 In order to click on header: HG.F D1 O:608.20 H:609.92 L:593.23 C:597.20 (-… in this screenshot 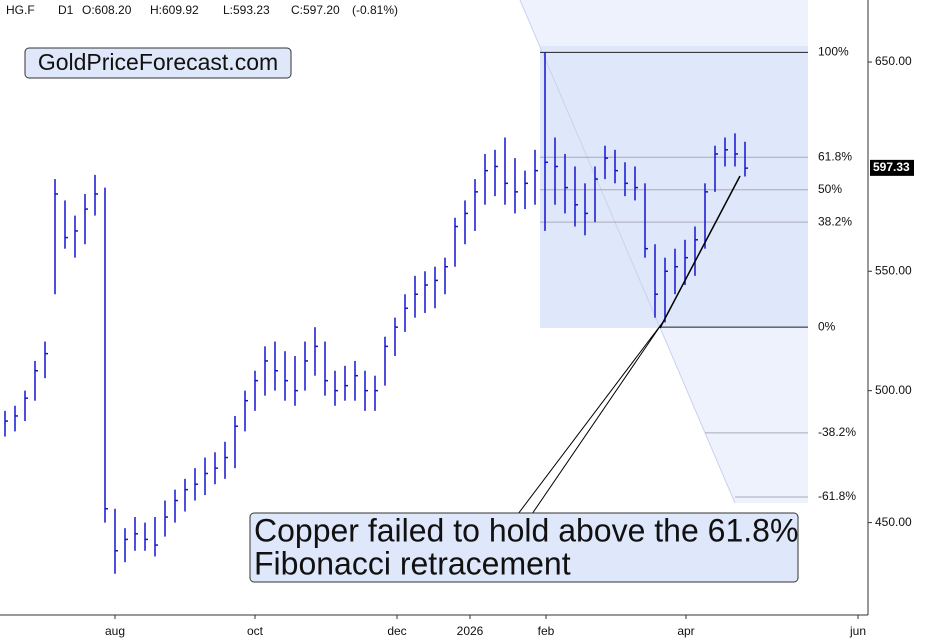, I will do `click(202, 10)`.